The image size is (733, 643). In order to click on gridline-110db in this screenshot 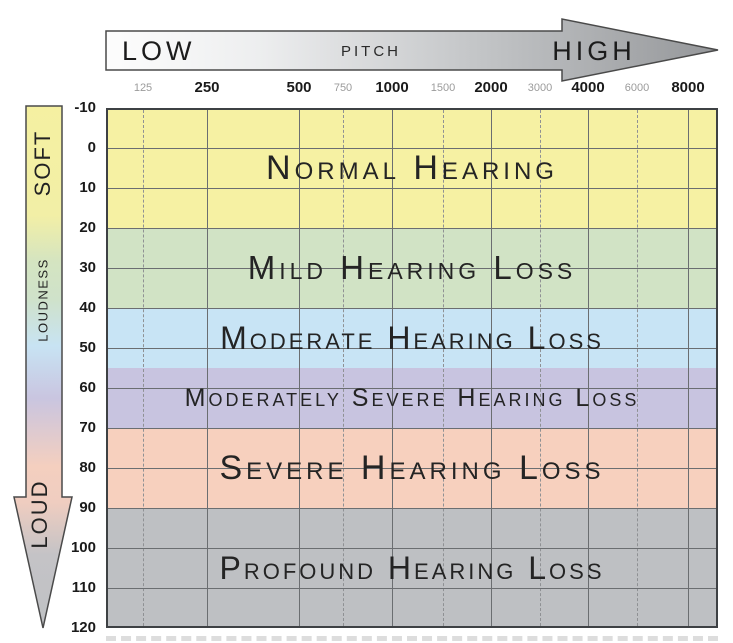, I will do `click(412, 588)`.